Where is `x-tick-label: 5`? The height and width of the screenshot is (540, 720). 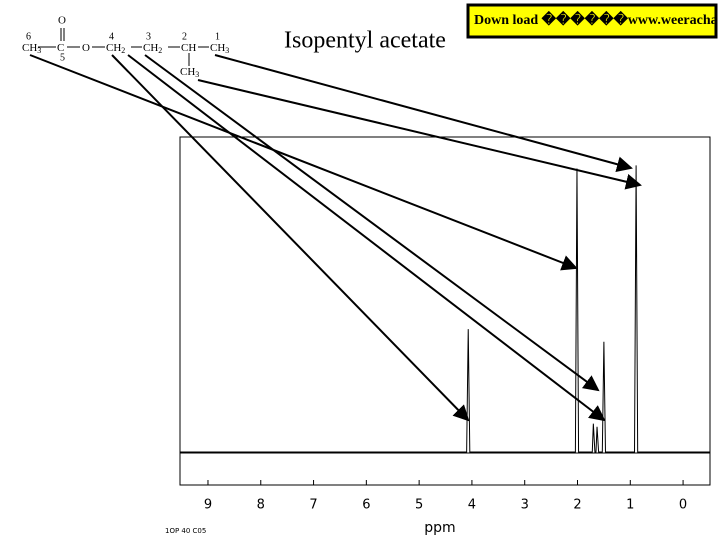
x-tick-label: 5 is located at coordinates (419, 505).